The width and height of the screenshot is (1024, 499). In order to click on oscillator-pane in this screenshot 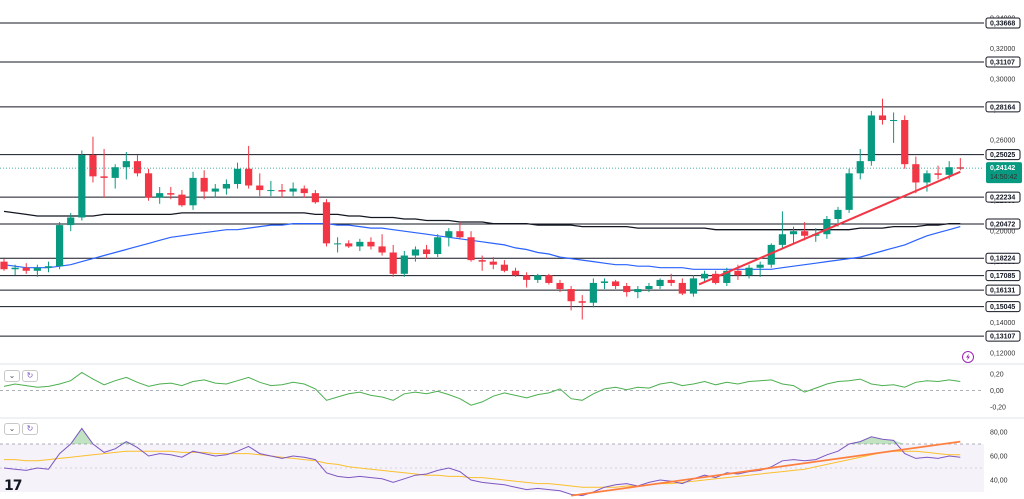, I will do `click(492, 388)`.